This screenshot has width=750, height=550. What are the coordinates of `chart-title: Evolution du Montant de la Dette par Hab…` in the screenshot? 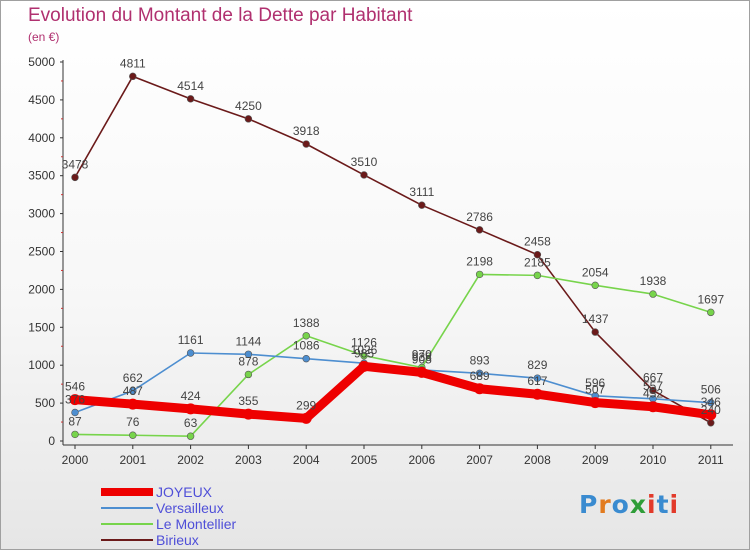 It's located at (220, 15).